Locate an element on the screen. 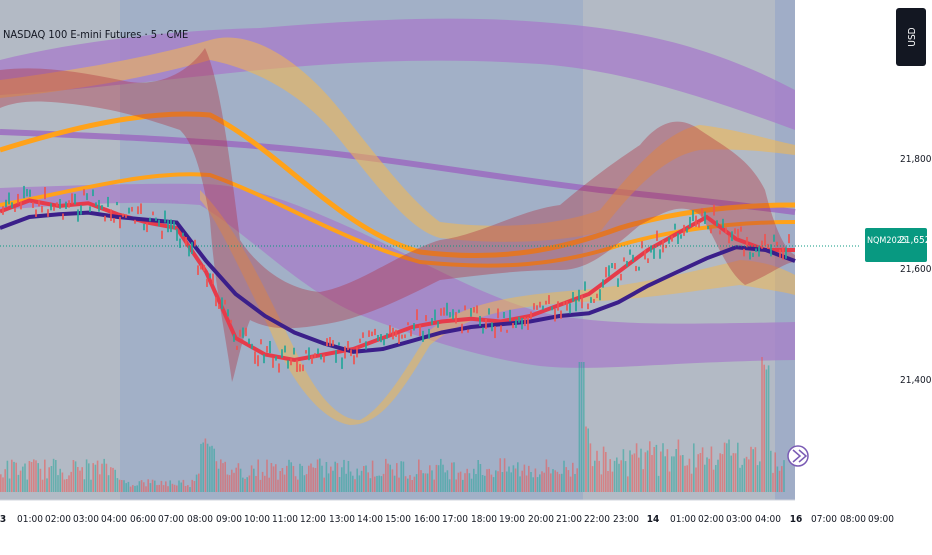  currency-button-bg is located at coordinates (911, 37).